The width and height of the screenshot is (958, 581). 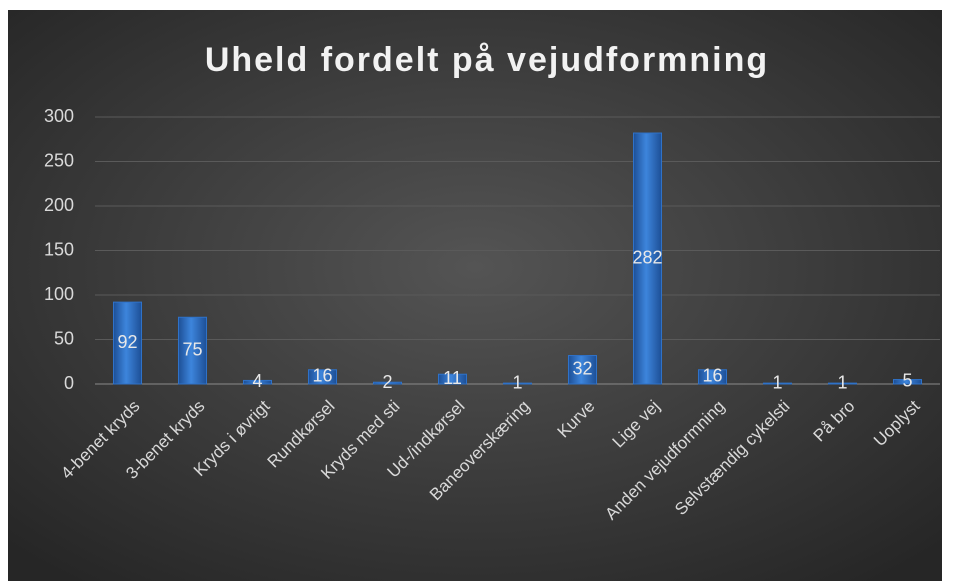 What do you see at coordinates (59, 294) in the screenshot?
I see `y-tick-label: 100` at bounding box center [59, 294].